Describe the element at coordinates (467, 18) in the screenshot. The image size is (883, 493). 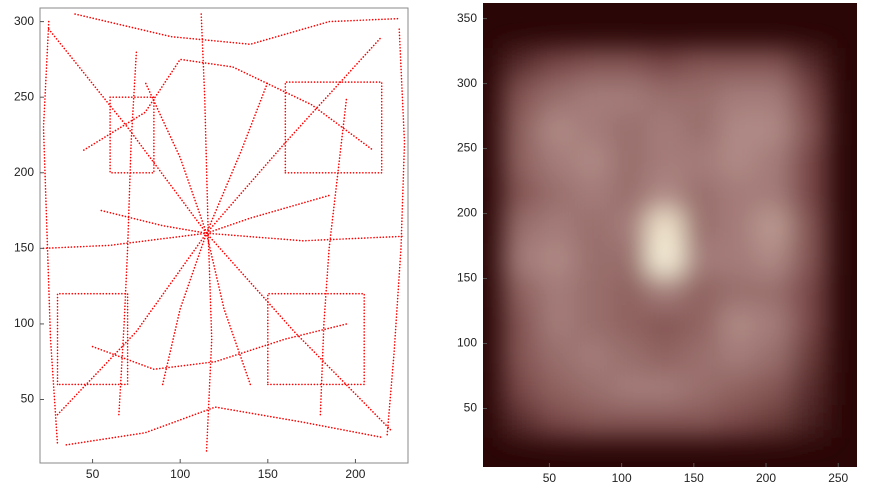
I see `y-tick-label: 350` at that location.